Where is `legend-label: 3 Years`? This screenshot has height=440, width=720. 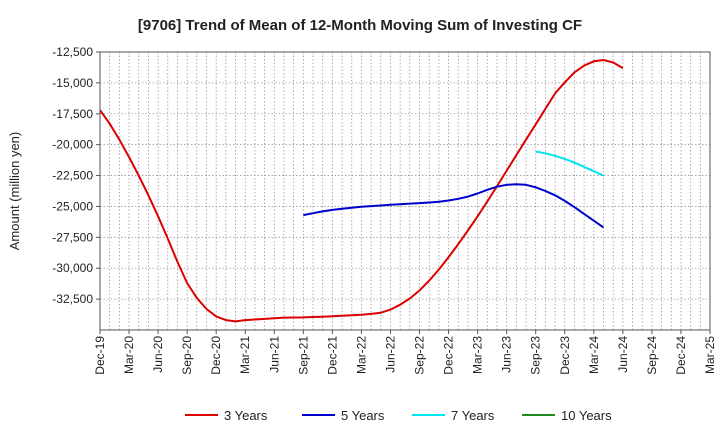 legend-label: 3 Years is located at coordinates (246, 415).